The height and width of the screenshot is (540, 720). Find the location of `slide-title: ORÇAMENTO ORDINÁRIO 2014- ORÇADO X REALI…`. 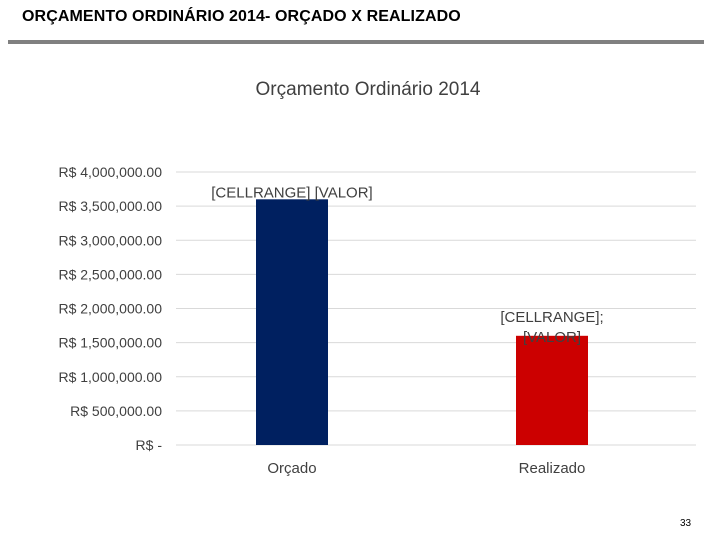

slide-title: ORÇAMENTO ORDINÁRIO 2014- ORÇADO X REALI… is located at coordinates (241, 16).